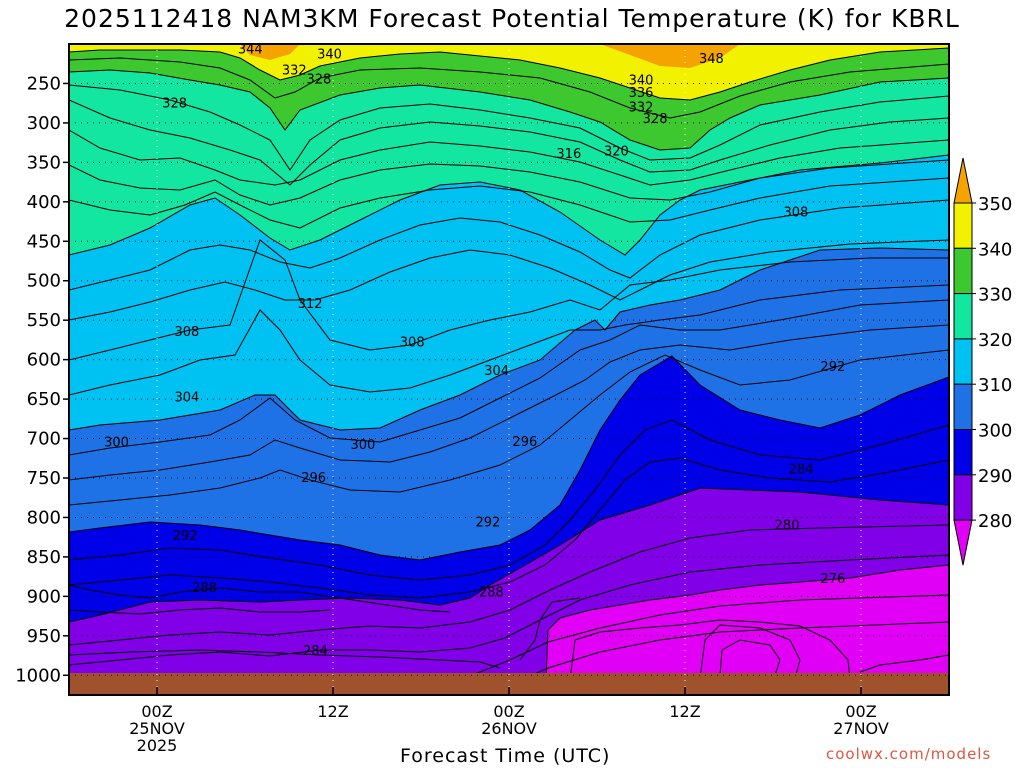 This screenshot has height=768, width=1024. I want to click on y-tick-label: 800, so click(44, 517).